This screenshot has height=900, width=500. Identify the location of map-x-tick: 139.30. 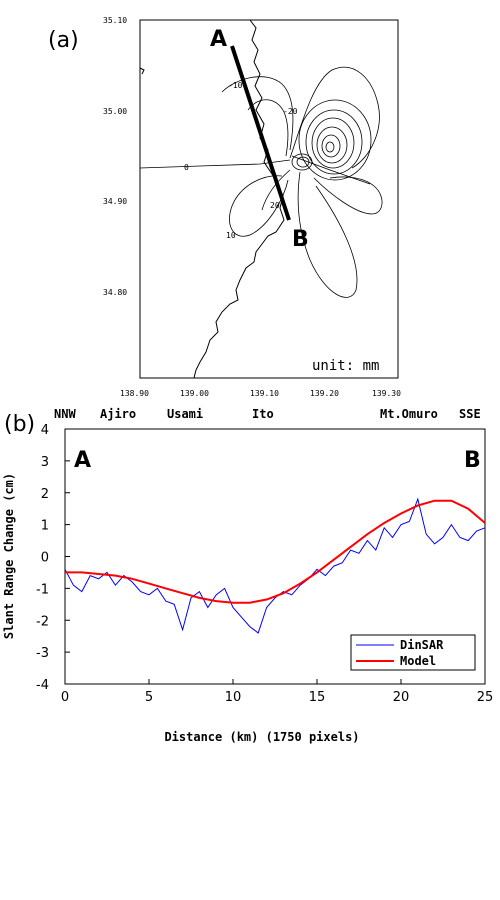
(386, 393).